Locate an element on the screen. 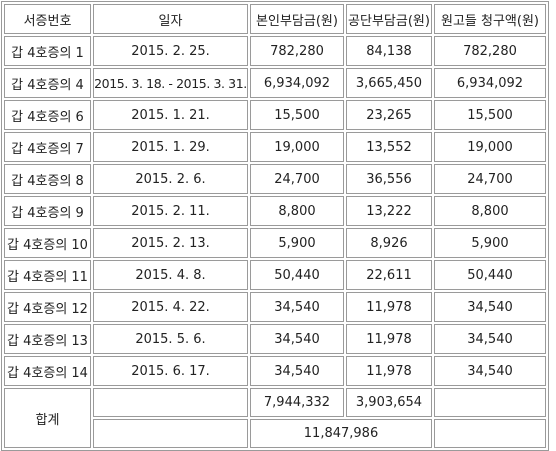 The image size is (556, 451). total-claim-empty is located at coordinates (490, 402).